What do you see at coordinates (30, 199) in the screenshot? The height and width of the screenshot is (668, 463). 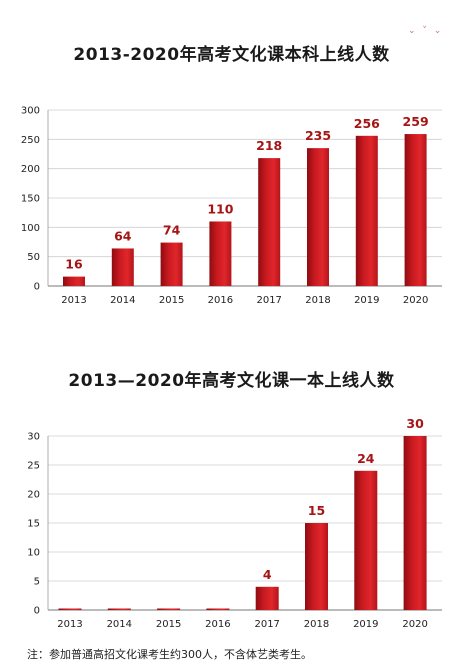 I see `chart1-ytick-label: 150` at bounding box center [30, 199].